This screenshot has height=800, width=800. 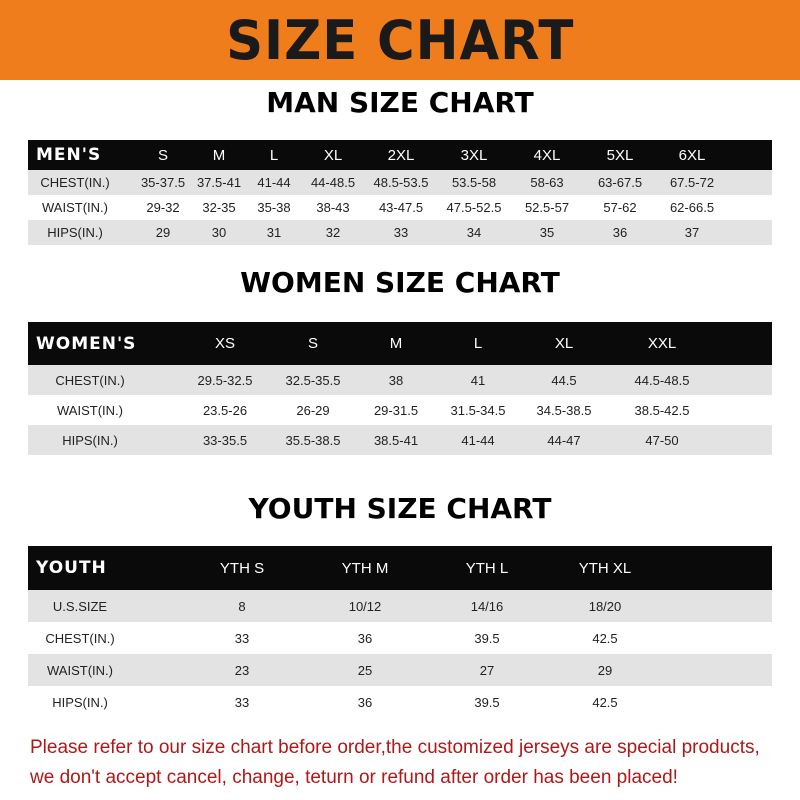 What do you see at coordinates (564, 380) in the screenshot?
I see `table-cell: 44.5` at bounding box center [564, 380].